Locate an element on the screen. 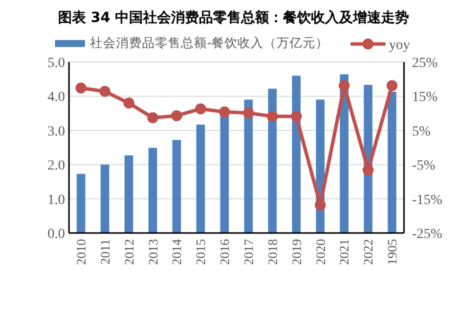 The height and width of the screenshot is (320, 467). legend-label: yoy is located at coordinates (399, 45).